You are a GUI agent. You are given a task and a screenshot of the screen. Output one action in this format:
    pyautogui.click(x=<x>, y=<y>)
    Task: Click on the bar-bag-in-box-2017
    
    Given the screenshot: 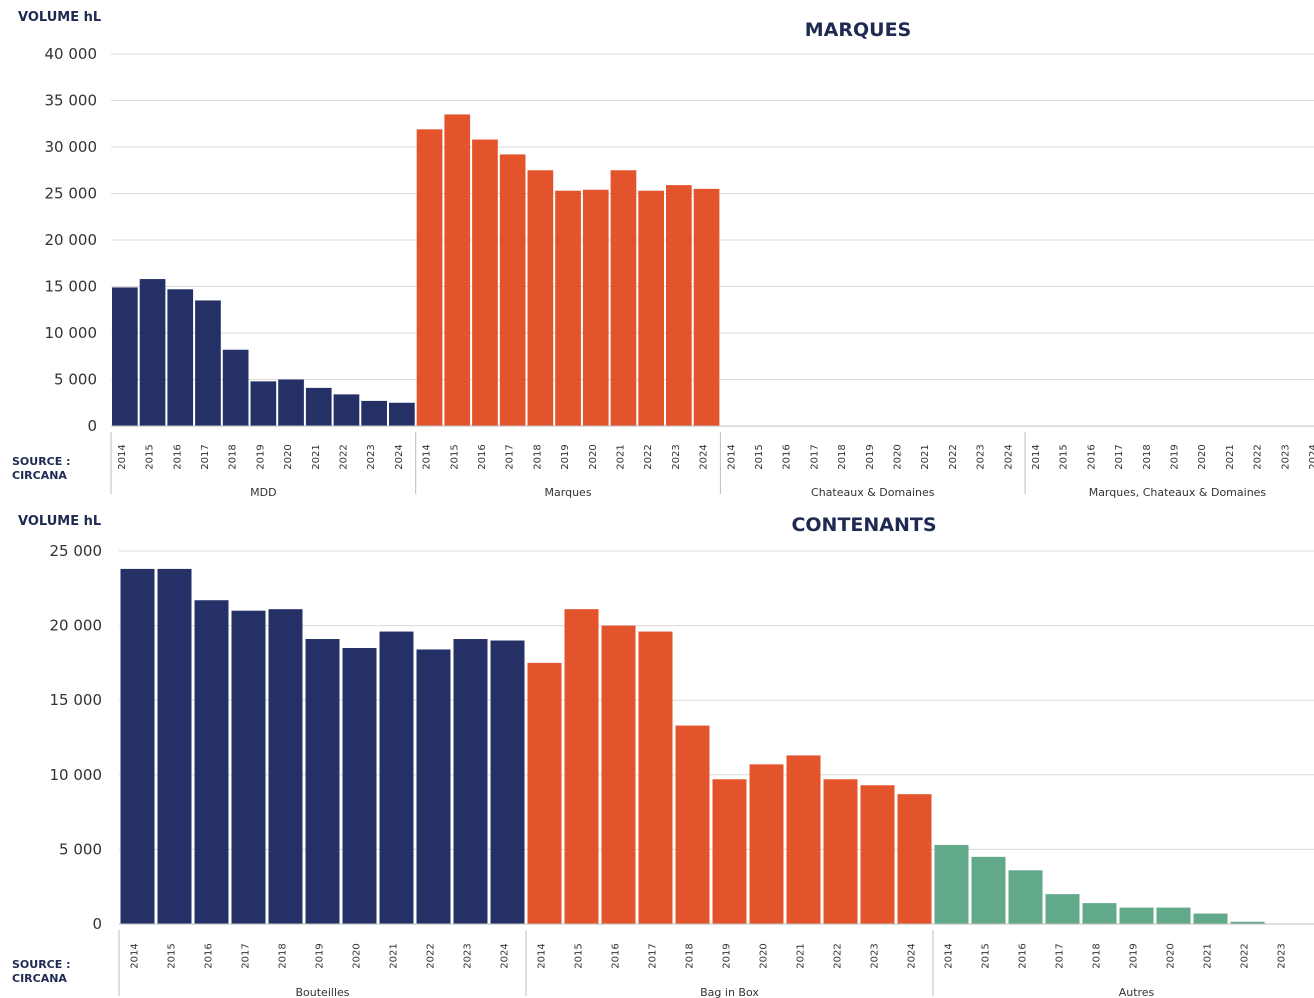 What is the action you would take?
    pyautogui.click(x=655, y=777)
    